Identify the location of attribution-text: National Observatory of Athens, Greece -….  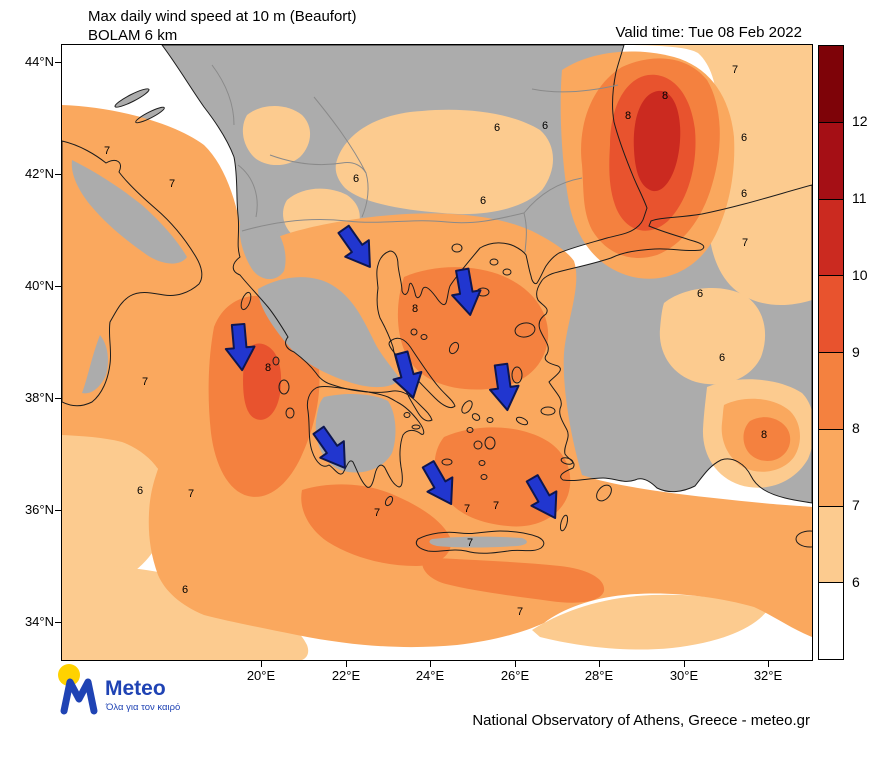
(641, 720).